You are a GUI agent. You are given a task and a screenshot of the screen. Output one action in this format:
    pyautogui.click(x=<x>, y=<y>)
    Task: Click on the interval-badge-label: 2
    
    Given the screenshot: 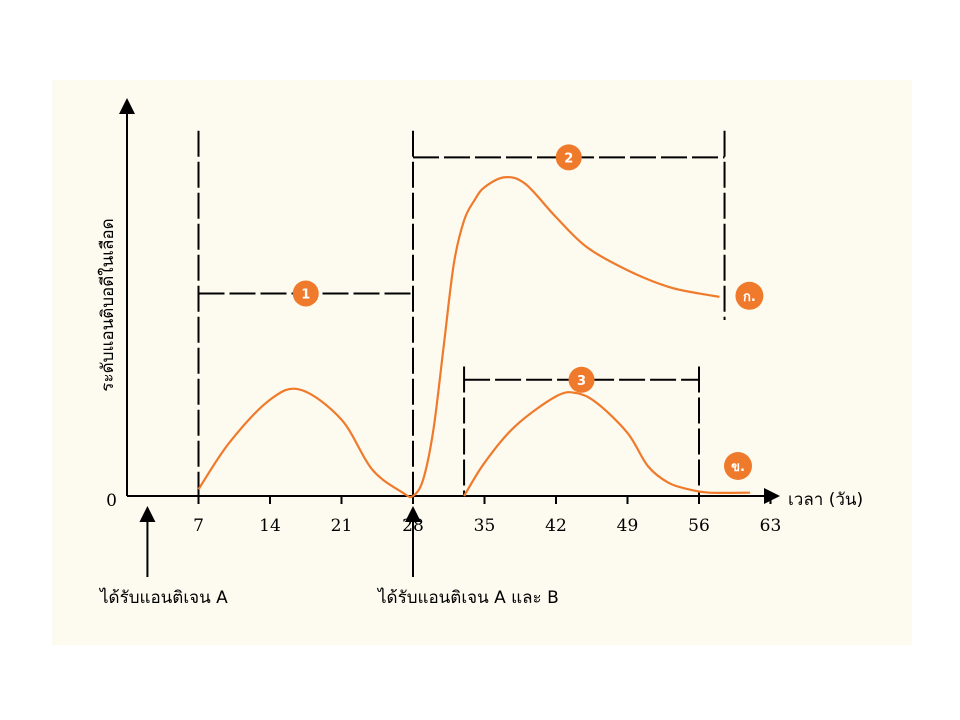 What is the action you would take?
    pyautogui.click(x=568, y=158)
    